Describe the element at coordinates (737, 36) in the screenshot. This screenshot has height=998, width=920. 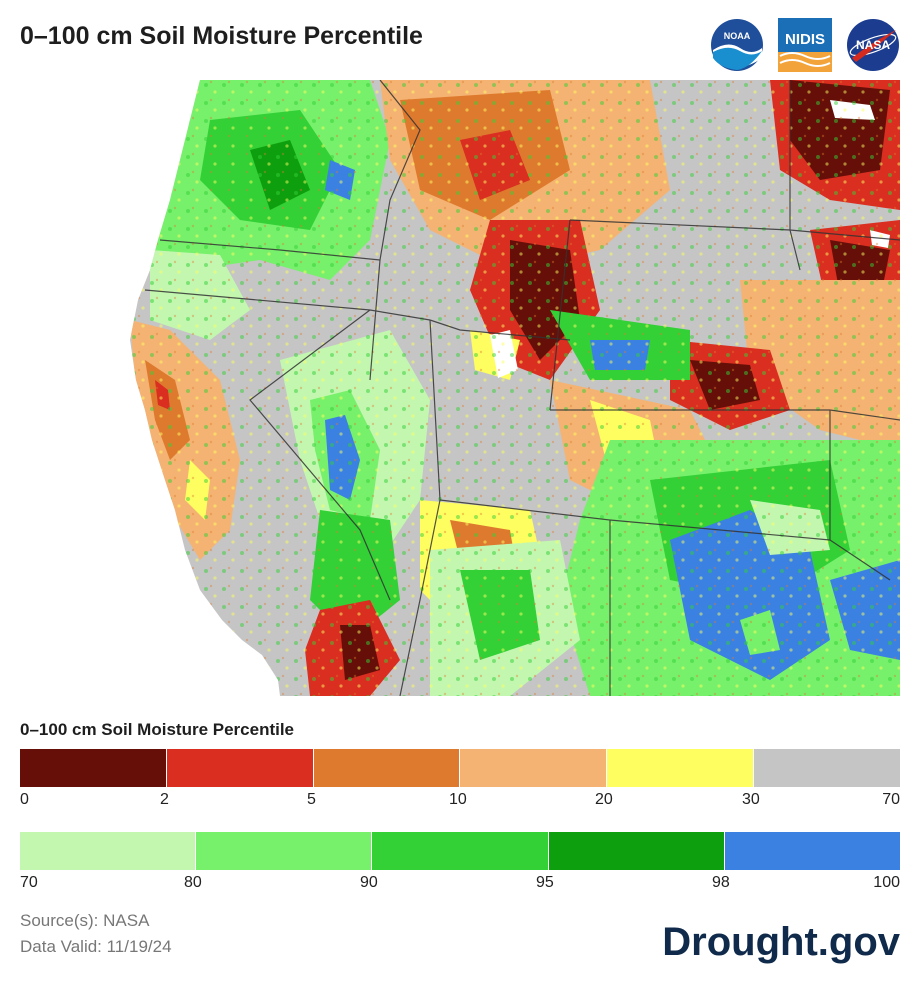
I see `svg-text: NOAA` at that location.